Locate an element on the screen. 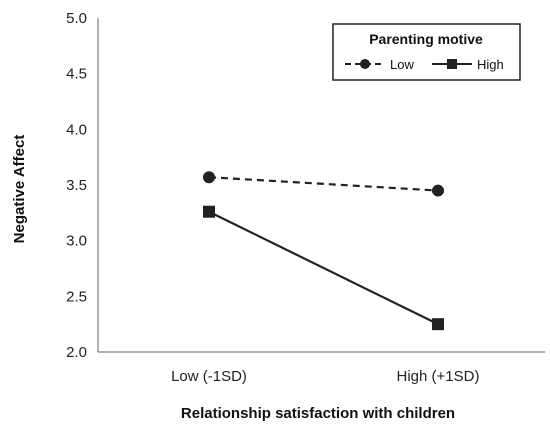  x-tick-label: Low (-1SD) is located at coordinates (209, 376).